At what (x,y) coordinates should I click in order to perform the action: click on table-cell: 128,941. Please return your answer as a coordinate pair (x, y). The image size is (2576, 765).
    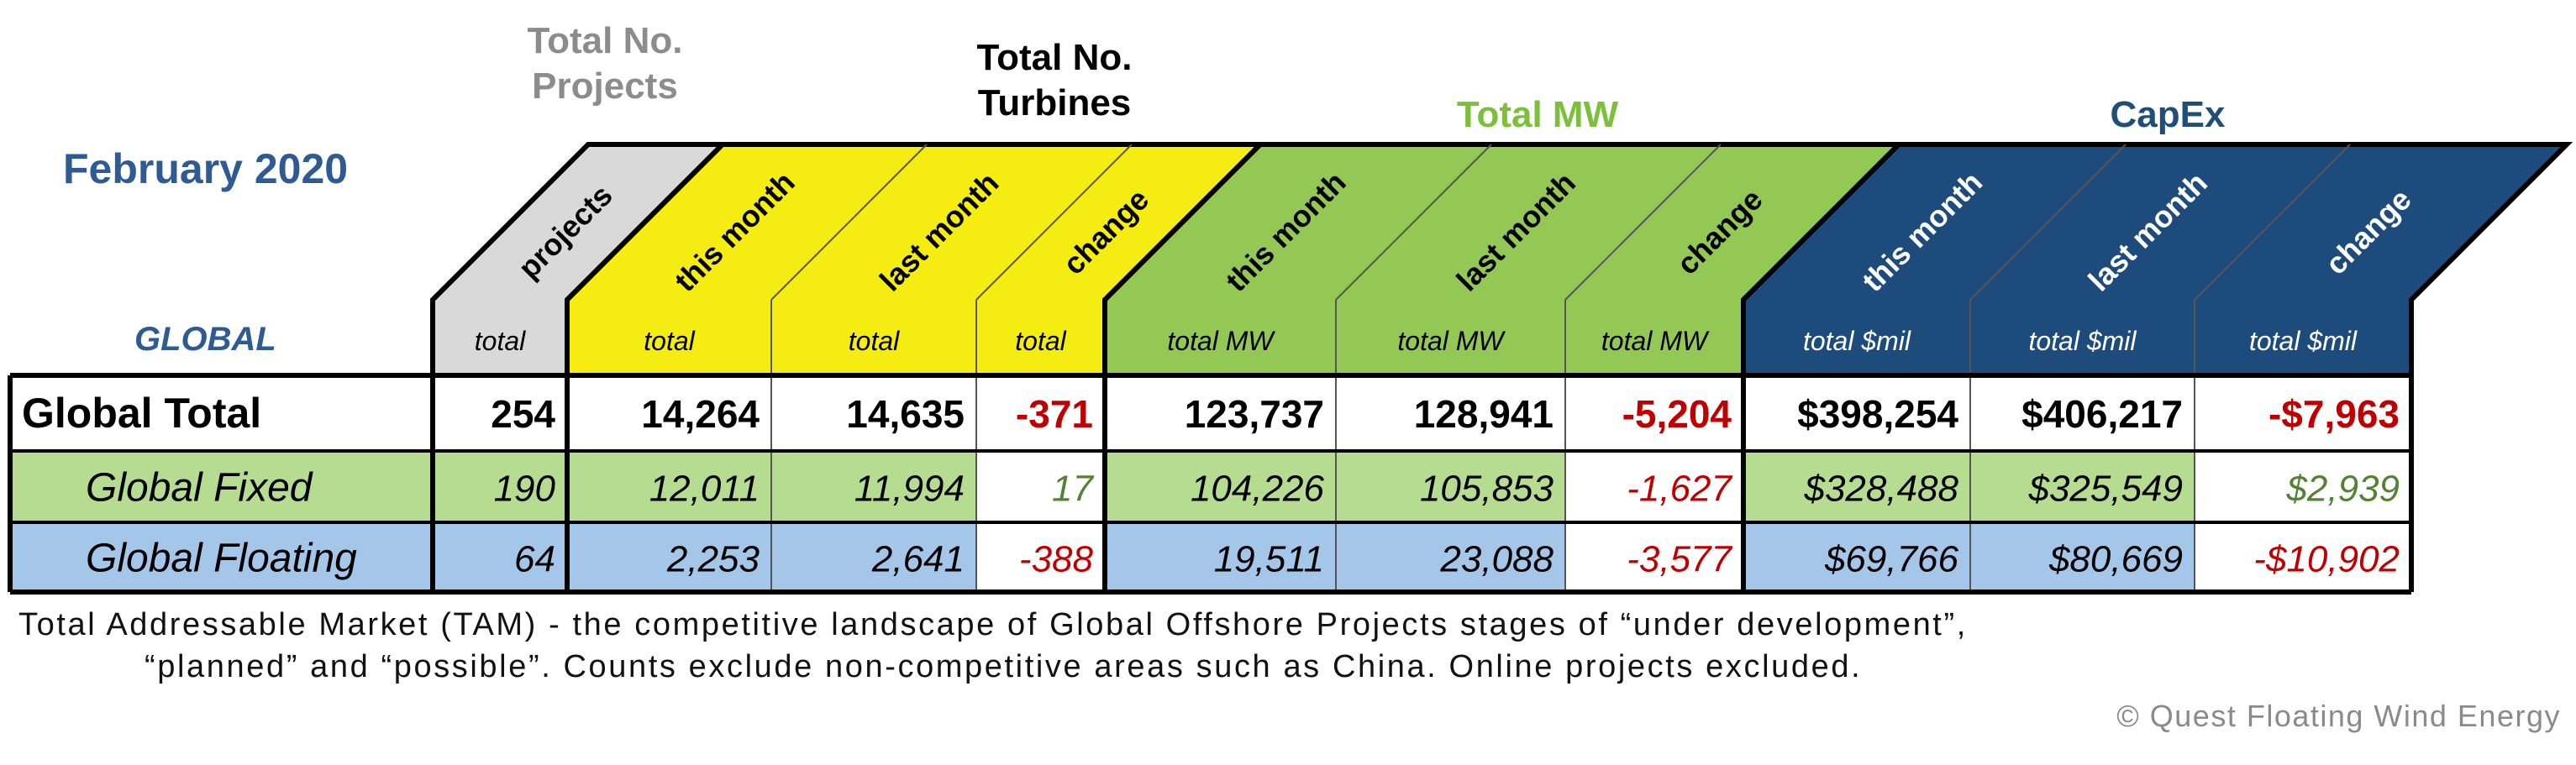
    Looking at the image, I should click on (1483, 414).